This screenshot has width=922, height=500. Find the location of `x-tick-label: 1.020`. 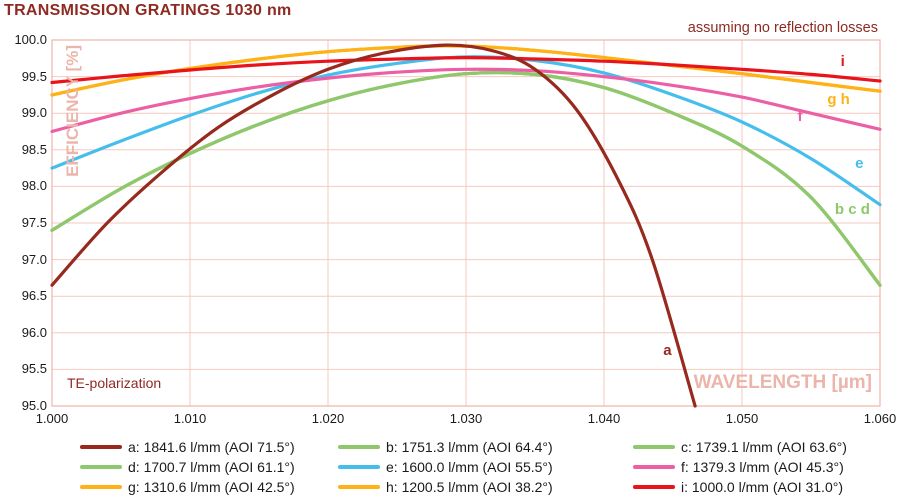

x-tick-label: 1.020 is located at coordinates (328, 418).